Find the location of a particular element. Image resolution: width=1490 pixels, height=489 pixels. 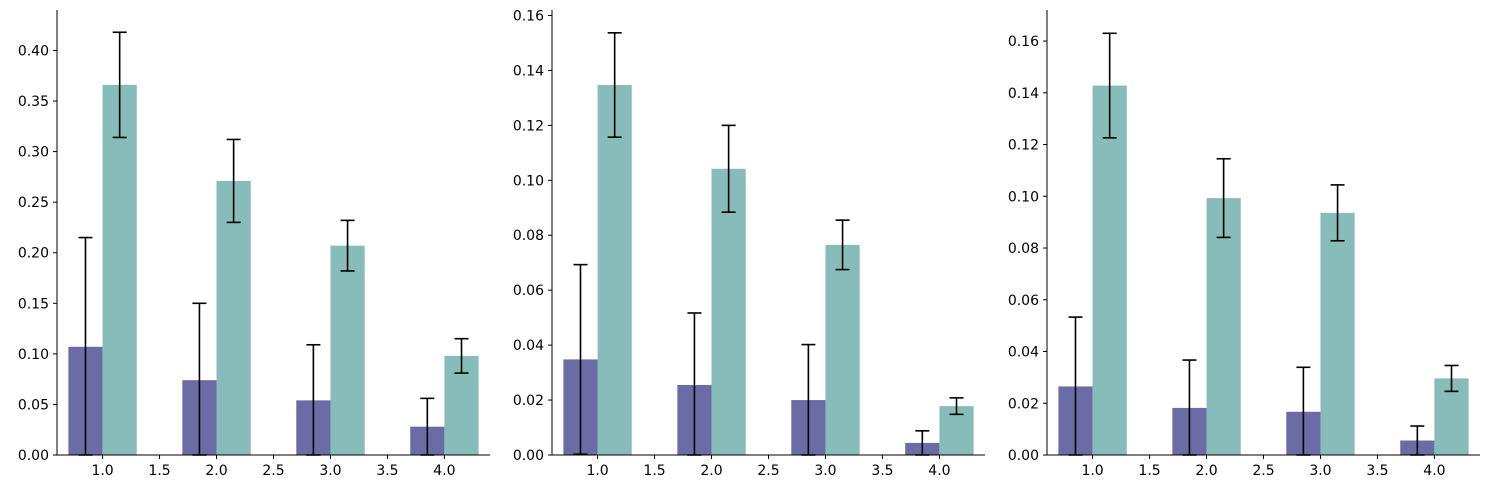

y-tick-label: 0.35 is located at coordinates (33, 102).